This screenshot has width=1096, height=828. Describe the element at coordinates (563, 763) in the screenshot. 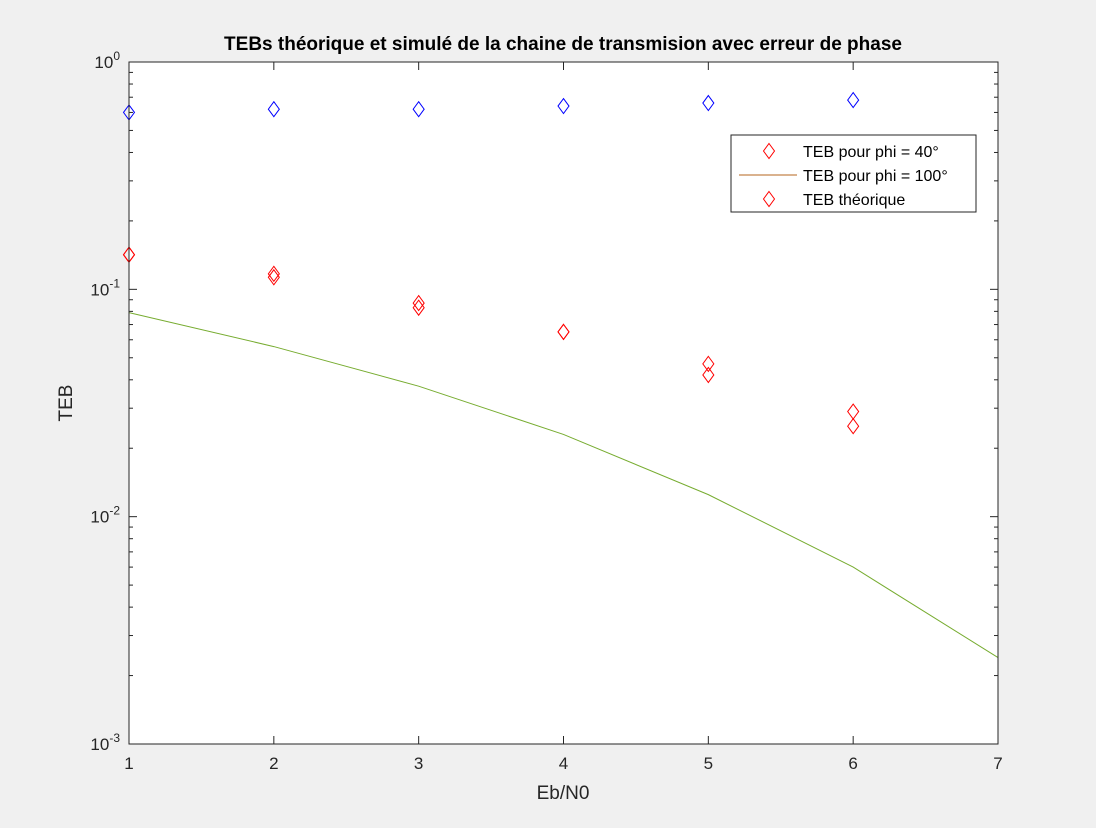

I see `x-tick-label: 4` at that location.